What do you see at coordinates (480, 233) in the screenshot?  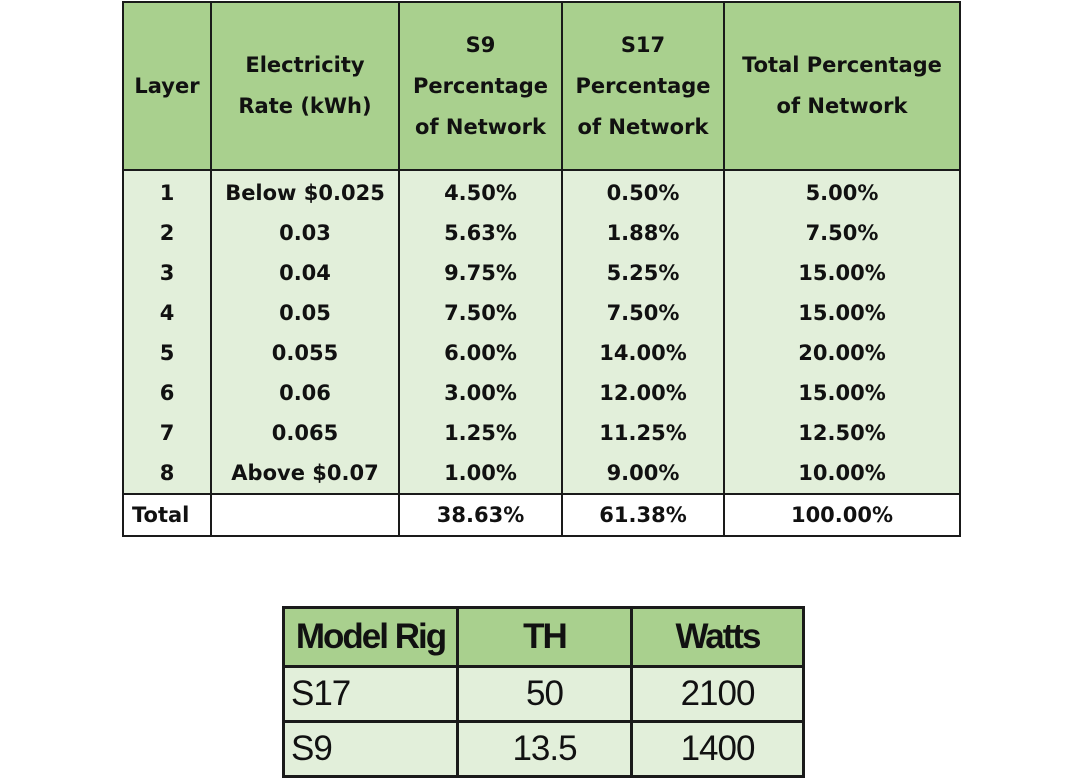 I see `s9-cell: 5.63%` at bounding box center [480, 233].